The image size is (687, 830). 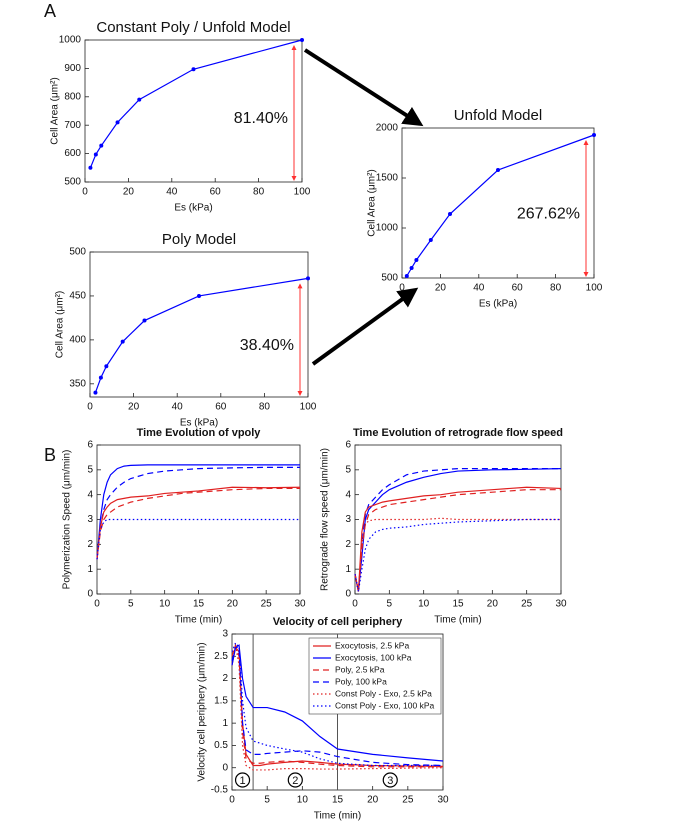 I want to click on chart-title: Time Evolution of retrograde flow speed, so click(x=458, y=433).